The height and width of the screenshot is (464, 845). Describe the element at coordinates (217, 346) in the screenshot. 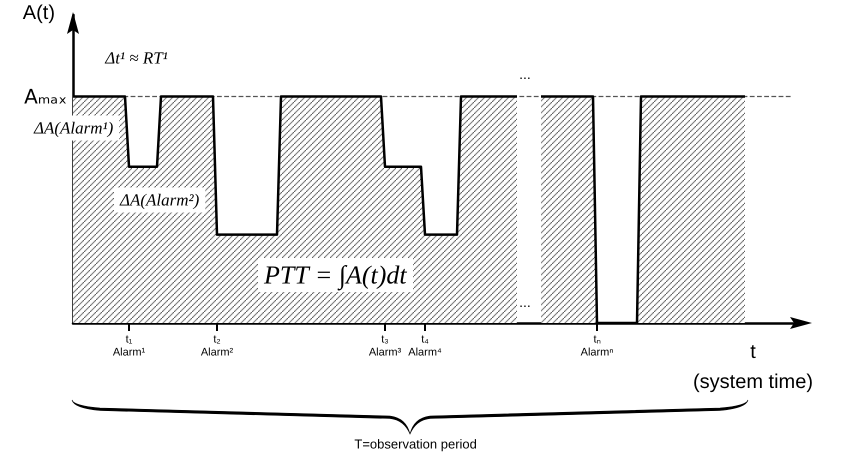

I see `x-tick-label: t₂ Alarm²` at that location.